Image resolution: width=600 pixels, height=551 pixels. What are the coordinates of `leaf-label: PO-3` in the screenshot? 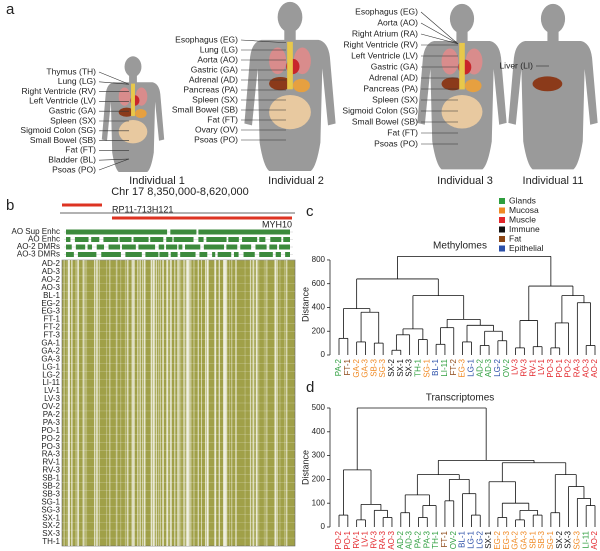 It's located at (550, 367).